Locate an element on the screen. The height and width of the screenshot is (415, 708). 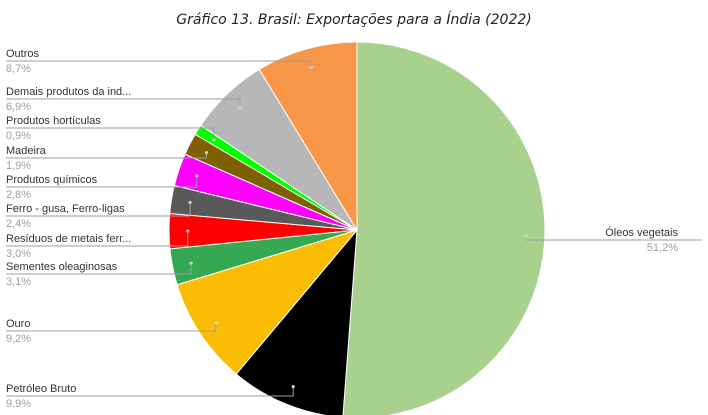
slice-label-sementes-oleaginosas: Sementes oleaginosas is located at coordinates (62, 267).